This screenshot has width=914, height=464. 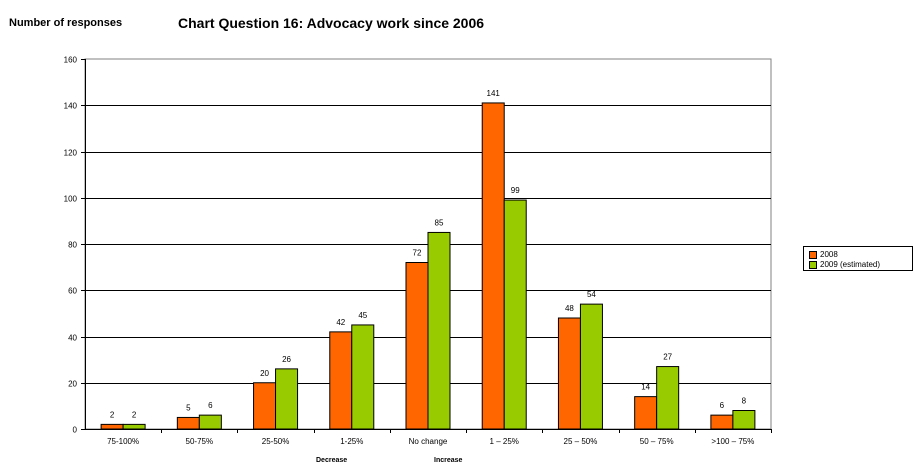 What do you see at coordinates (645, 387) in the screenshot?
I see `data-label: 14` at bounding box center [645, 387].